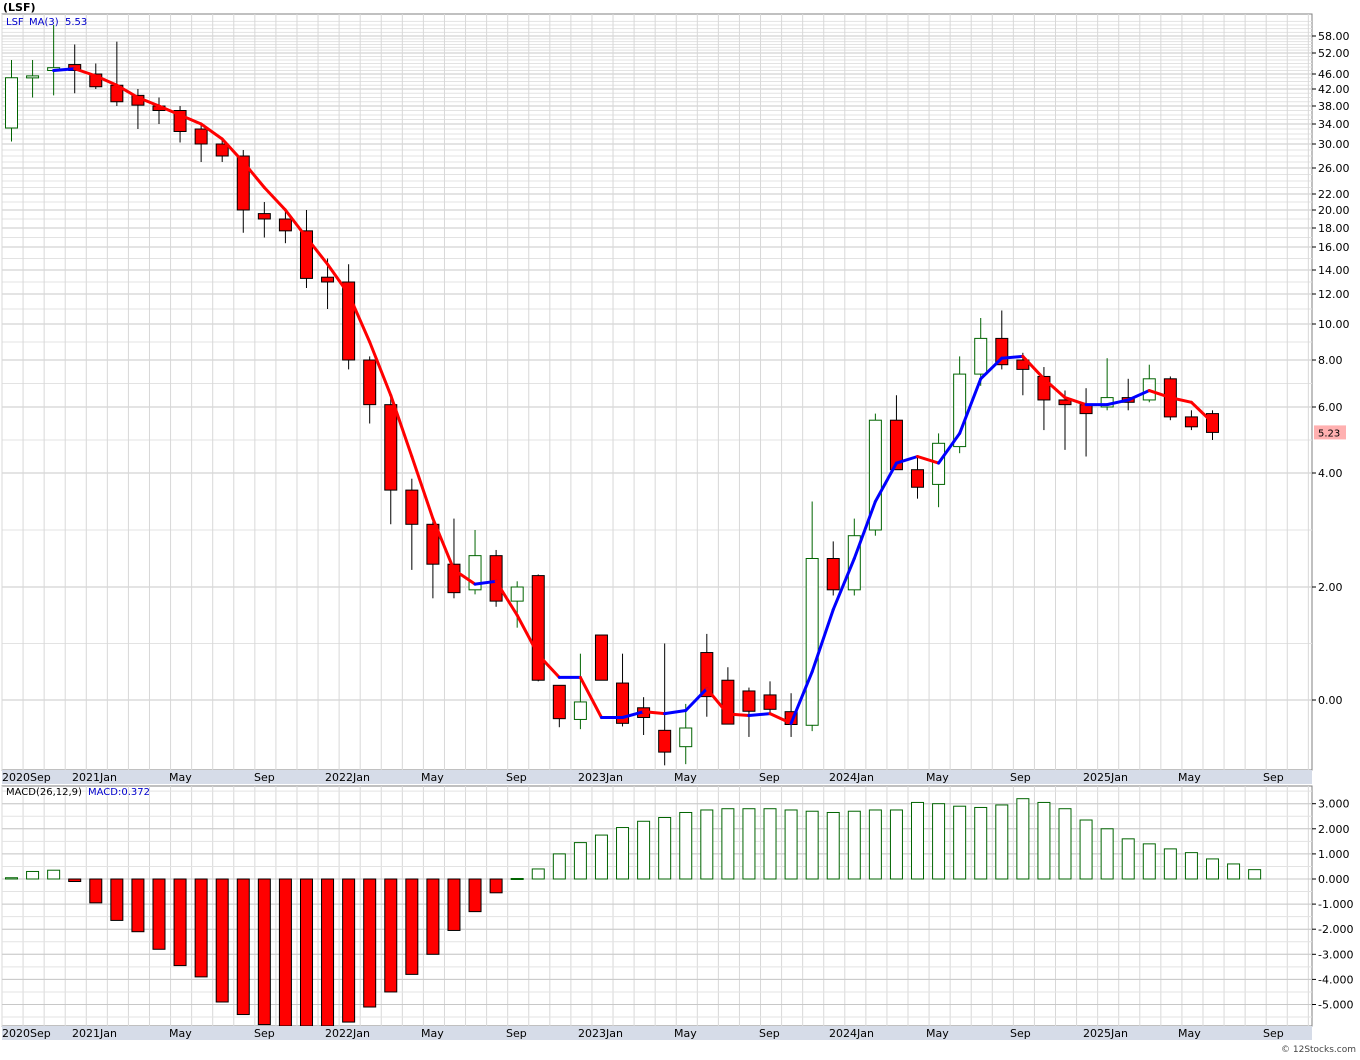 The width and height of the screenshot is (1360, 1060). Describe the element at coordinates (1334, 324) in the screenshot. I see `price-y-tick-label: 10.00` at that location.